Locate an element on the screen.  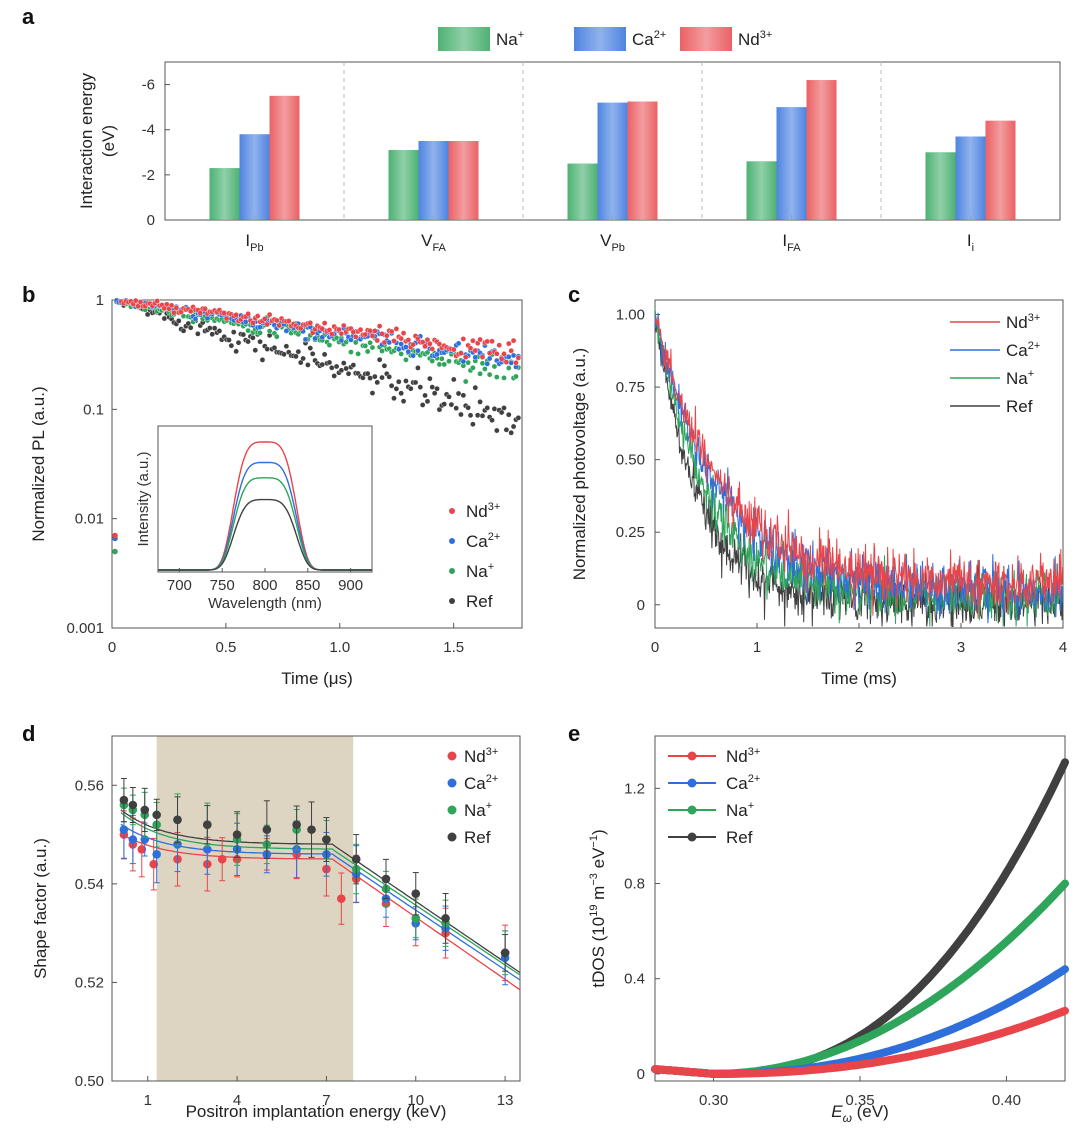
panel-d-fit-ref is located at coordinates (320, 891).